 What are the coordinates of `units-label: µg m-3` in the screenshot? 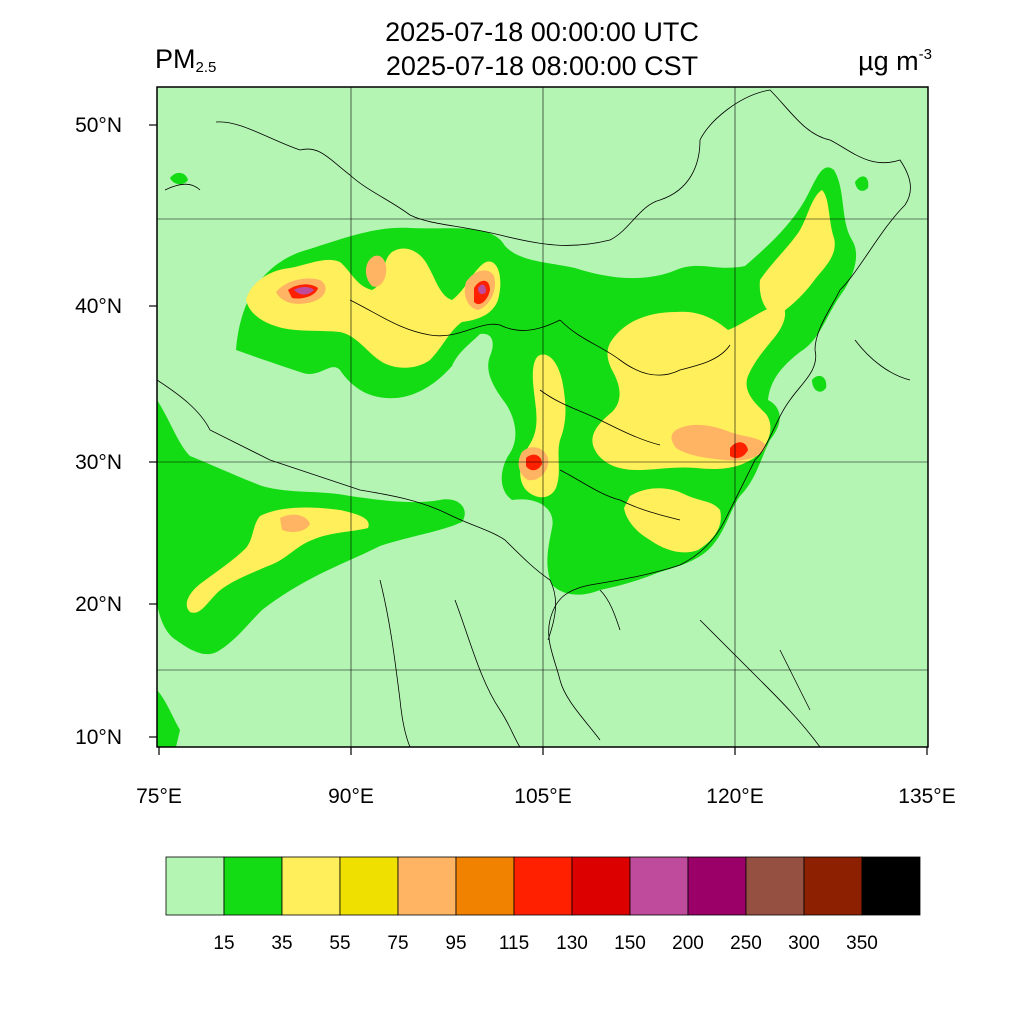 It's located at (895, 61).